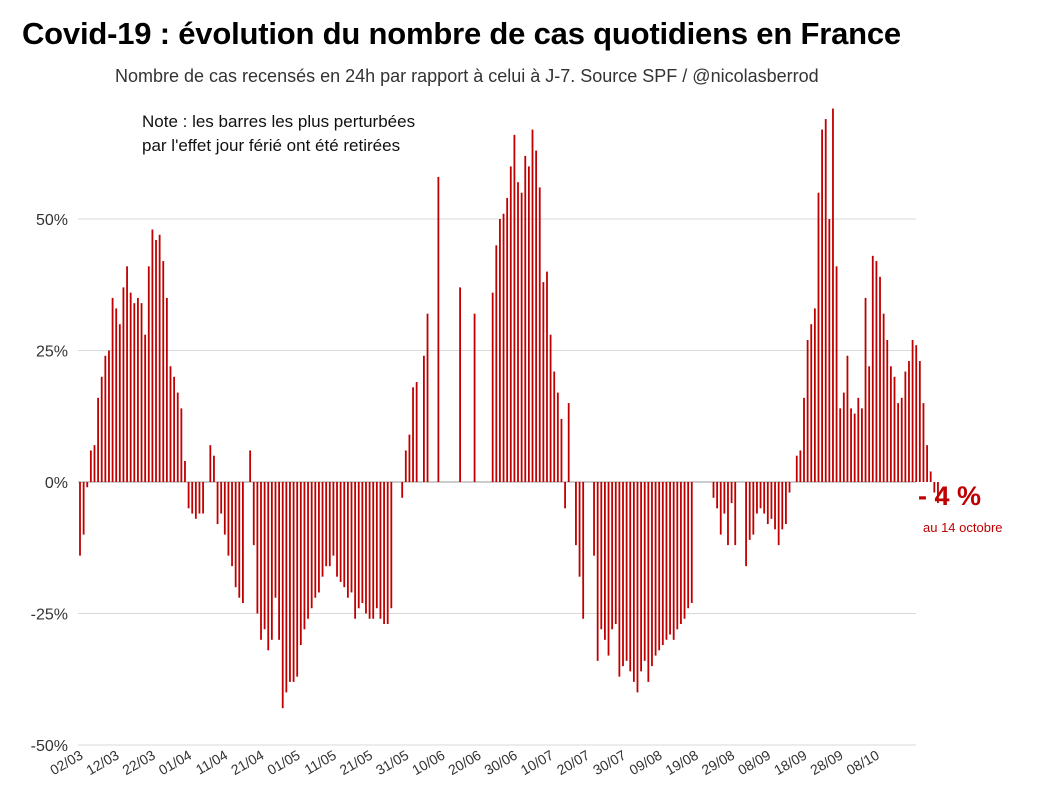  I want to click on latest-date-label: au 14 octobre, so click(963, 527).